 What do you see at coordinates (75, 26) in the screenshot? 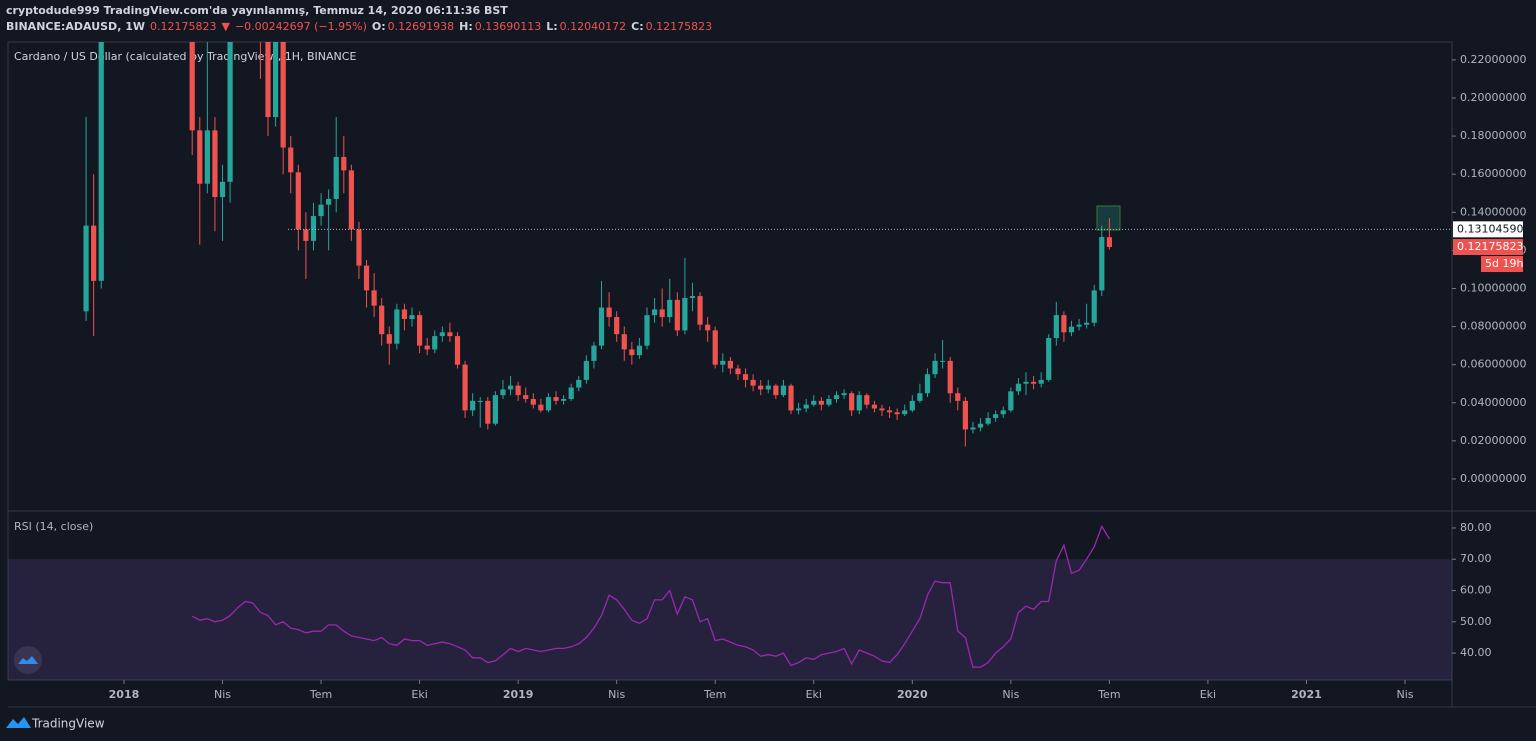
I see `legend-text: BINANCE:ADAUSD, 1W` at bounding box center [75, 26].